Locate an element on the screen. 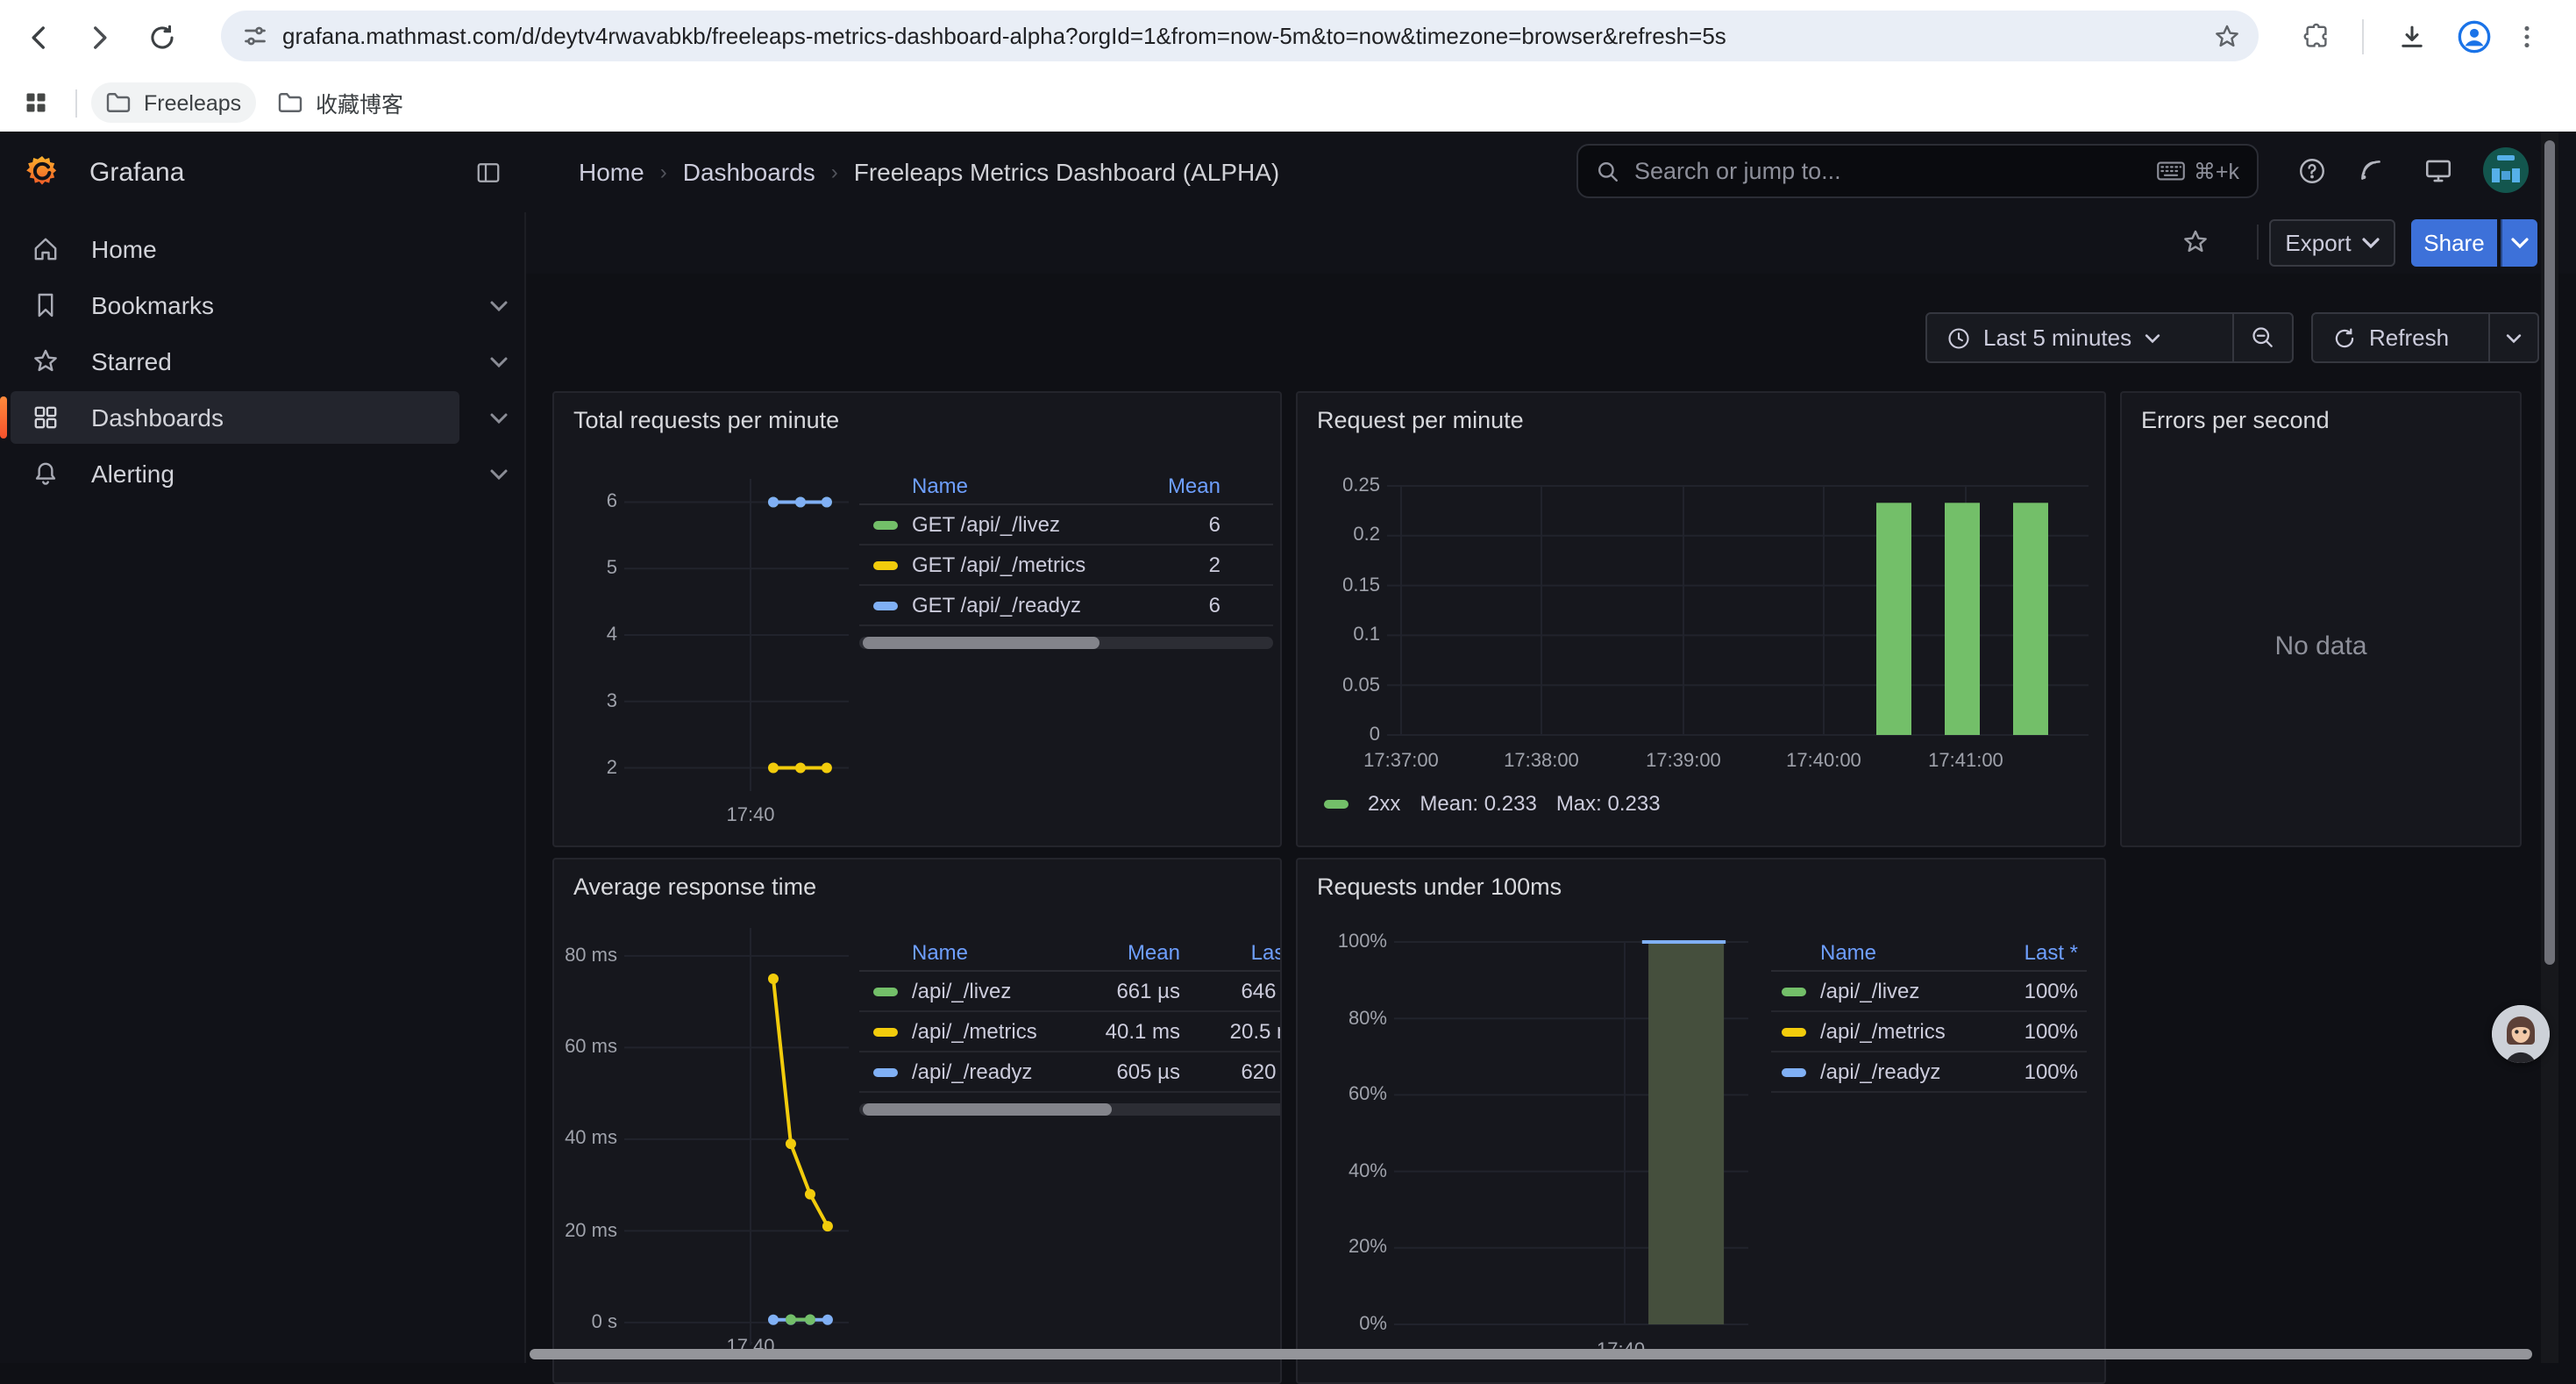 The width and height of the screenshot is (2576, 1384). refresh-interval-button is located at coordinates (2512, 338).